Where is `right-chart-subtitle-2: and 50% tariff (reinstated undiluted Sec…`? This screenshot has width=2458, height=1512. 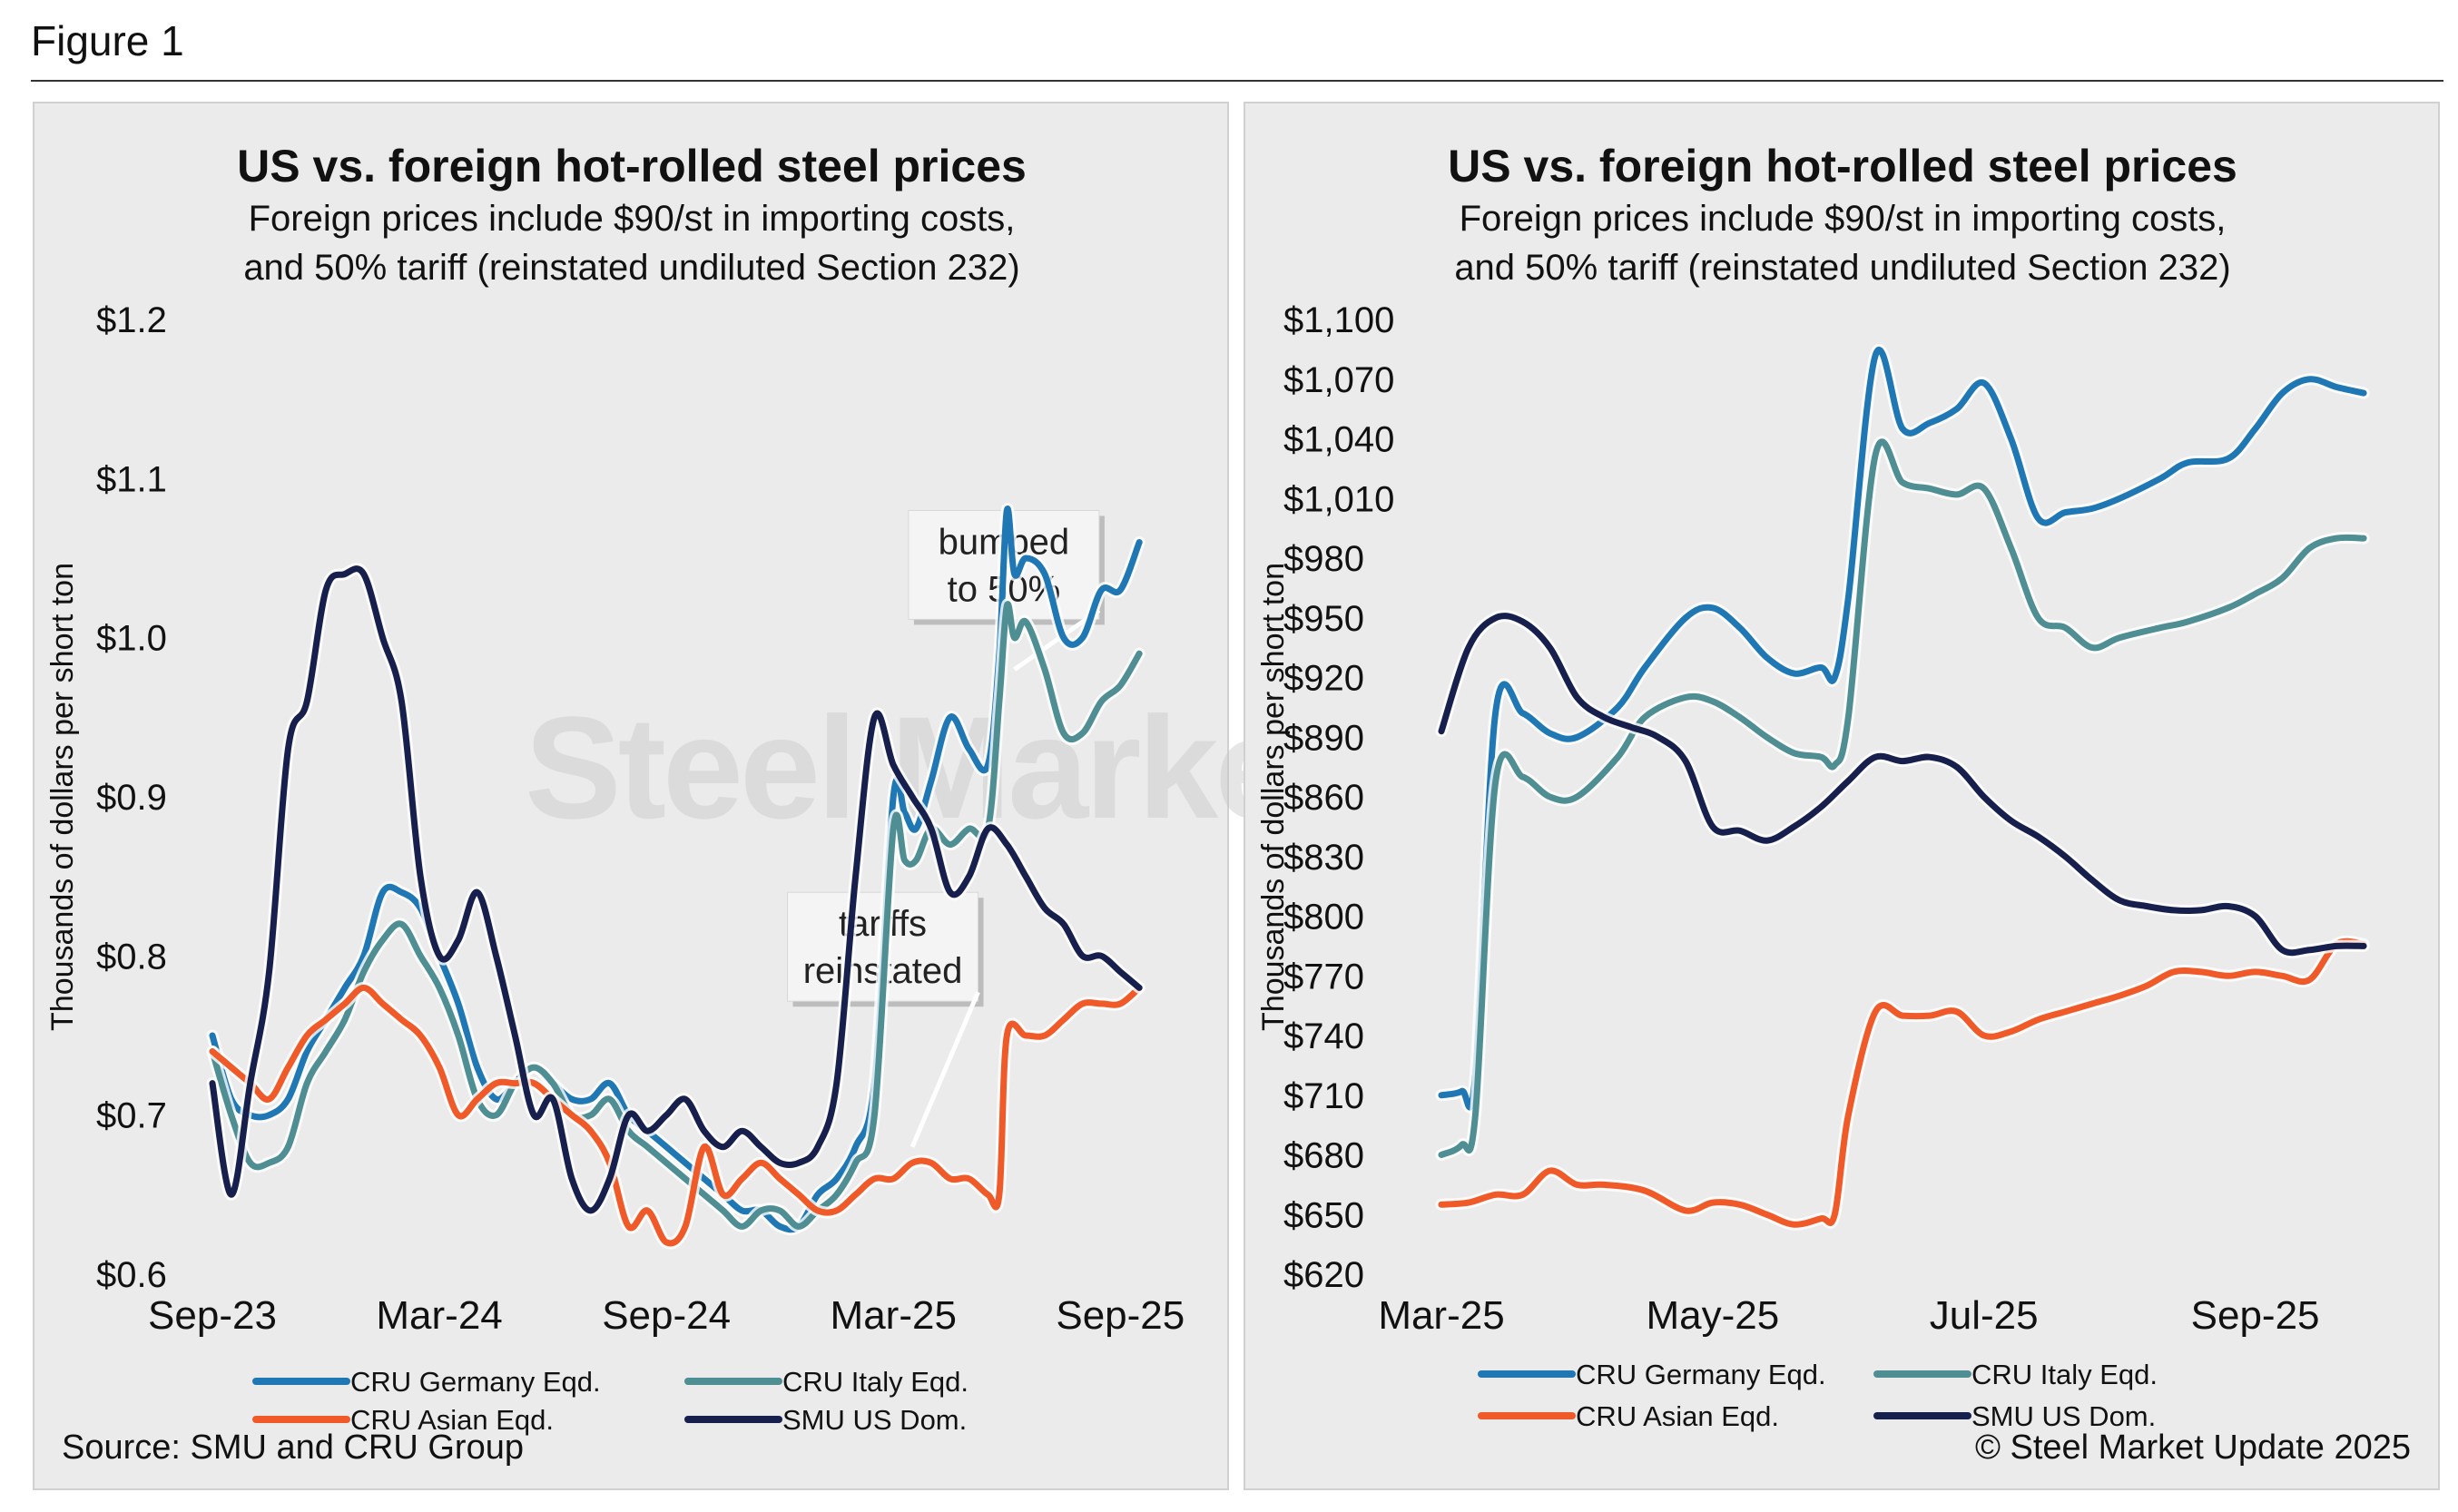
right-chart-subtitle-2: and 50% tariff (reinstated undiluted Sec… is located at coordinates (1842, 268).